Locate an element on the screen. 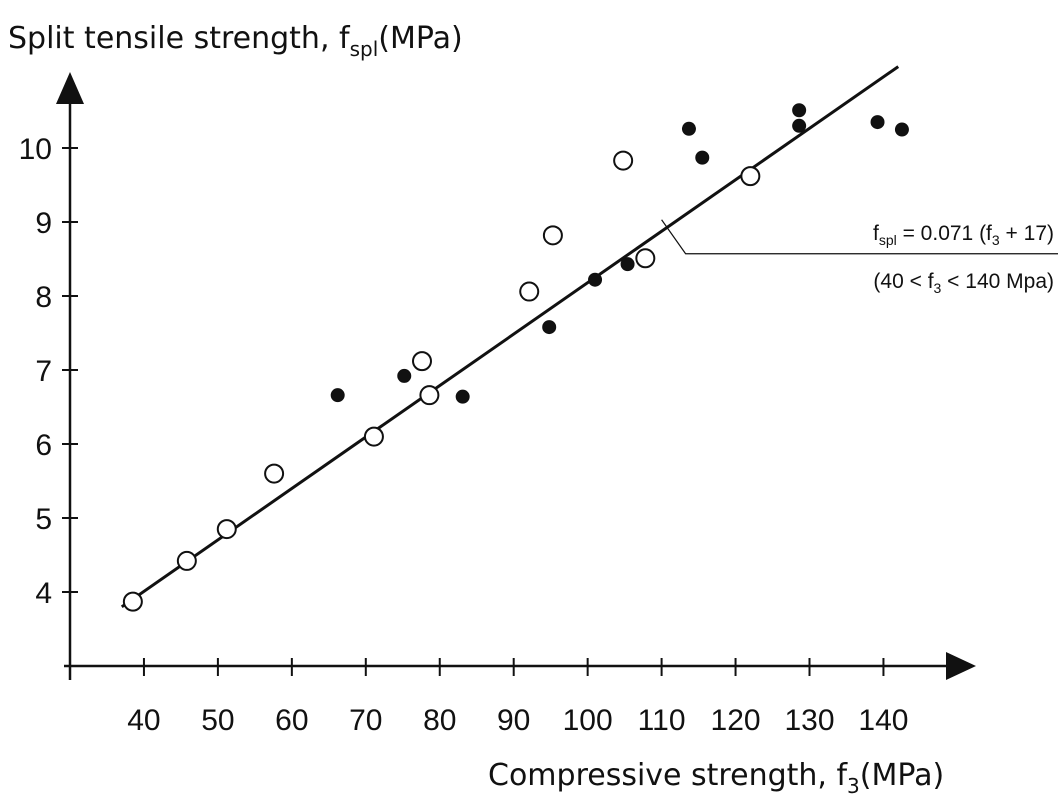  x-tick-label: 80 is located at coordinates (439, 720).